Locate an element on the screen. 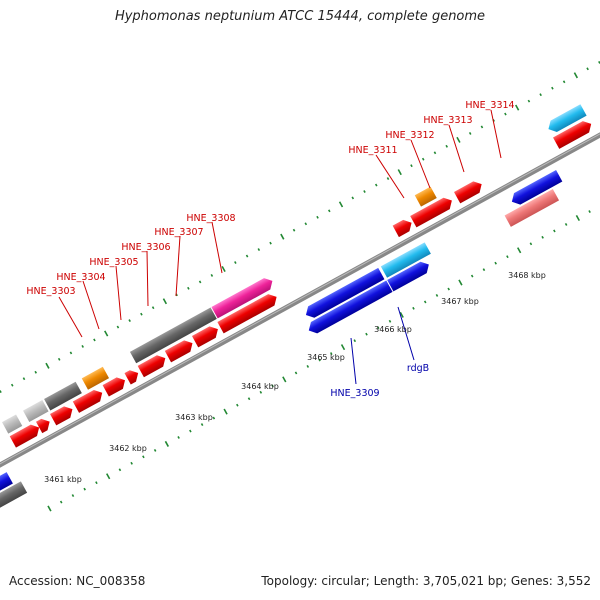 The width and height of the screenshot is (600, 600). gene-label-forward: HNE_3312 is located at coordinates (409, 135).